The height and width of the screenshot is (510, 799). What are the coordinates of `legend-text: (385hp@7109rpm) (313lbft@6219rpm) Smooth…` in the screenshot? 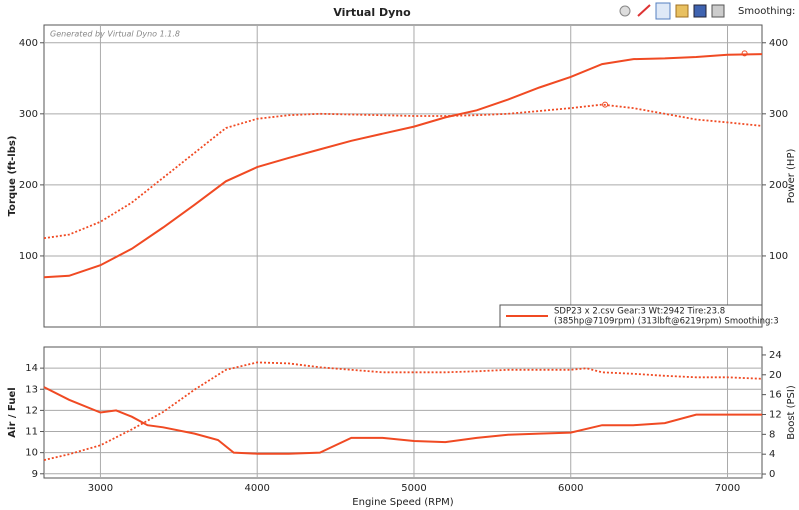 It's located at (666, 322).